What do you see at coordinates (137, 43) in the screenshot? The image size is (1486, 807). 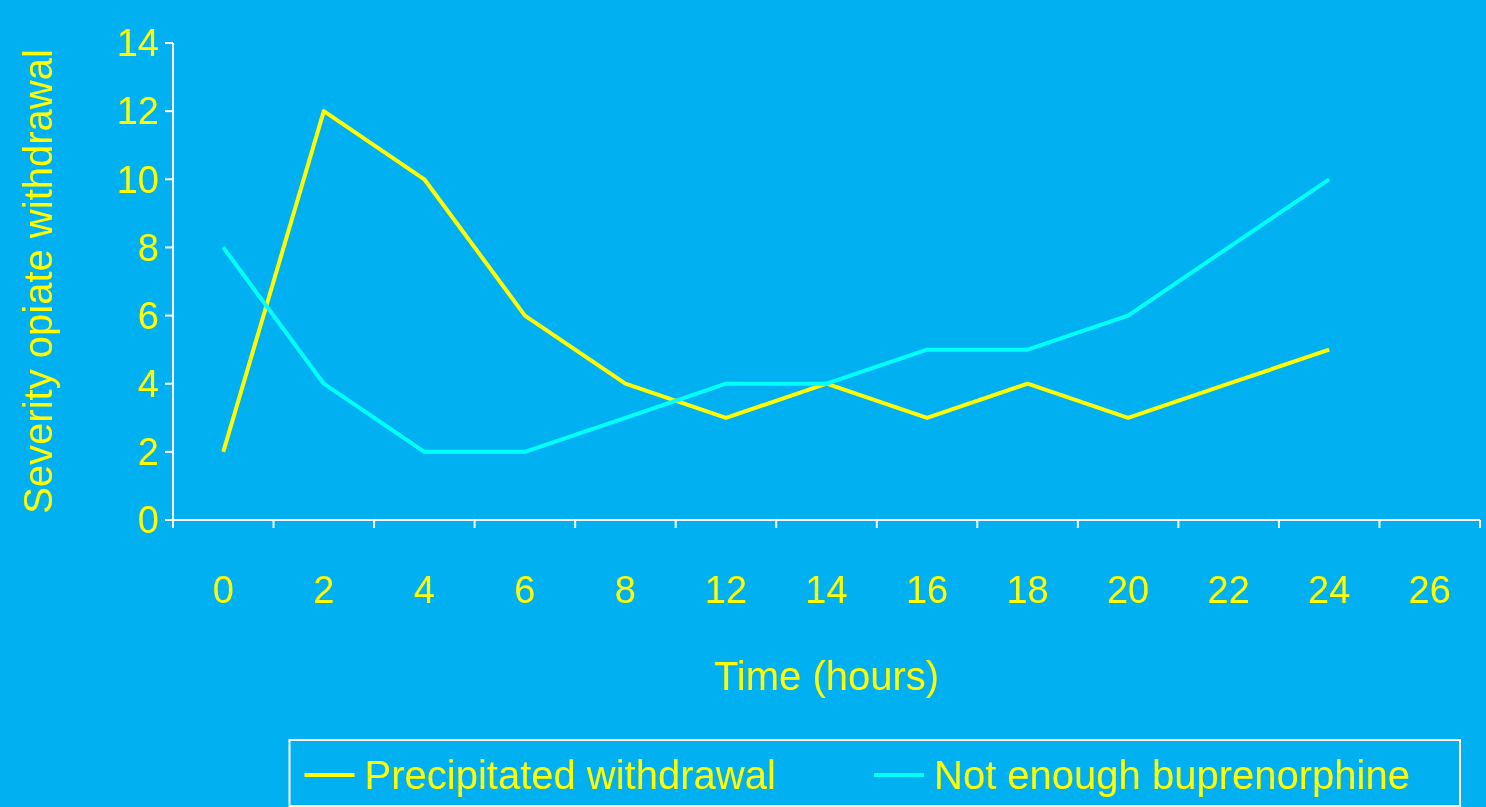 I see `y-tick-label: 14` at bounding box center [137, 43].